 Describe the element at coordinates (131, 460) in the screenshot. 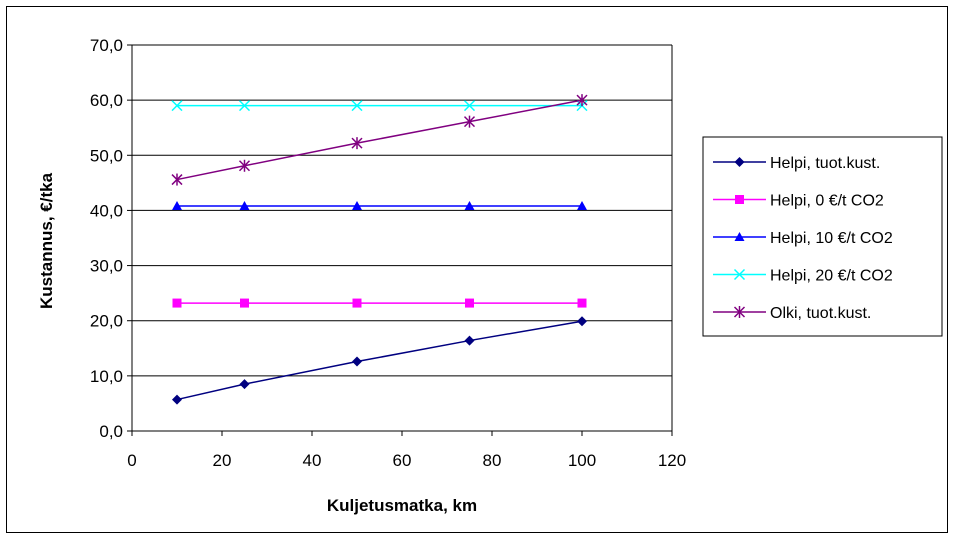

I see `x-tick-label: 0` at that location.